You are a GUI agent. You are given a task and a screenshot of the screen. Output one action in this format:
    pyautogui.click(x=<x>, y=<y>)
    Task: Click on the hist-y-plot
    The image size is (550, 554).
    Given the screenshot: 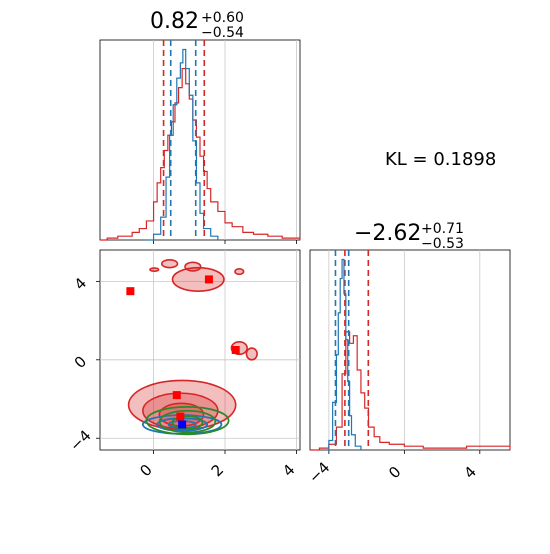 What is the action you would take?
    pyautogui.click(x=410, y=352)
    